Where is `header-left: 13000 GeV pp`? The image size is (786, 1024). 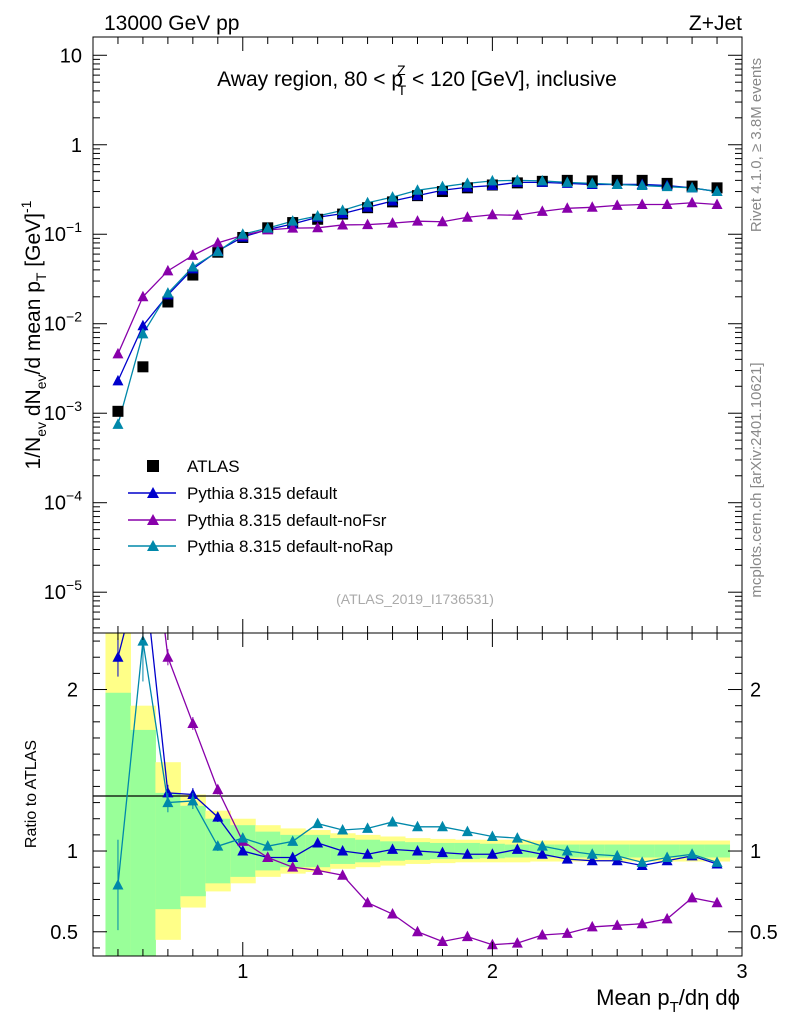
header-left: 13000 GeV pp is located at coordinates (171, 23).